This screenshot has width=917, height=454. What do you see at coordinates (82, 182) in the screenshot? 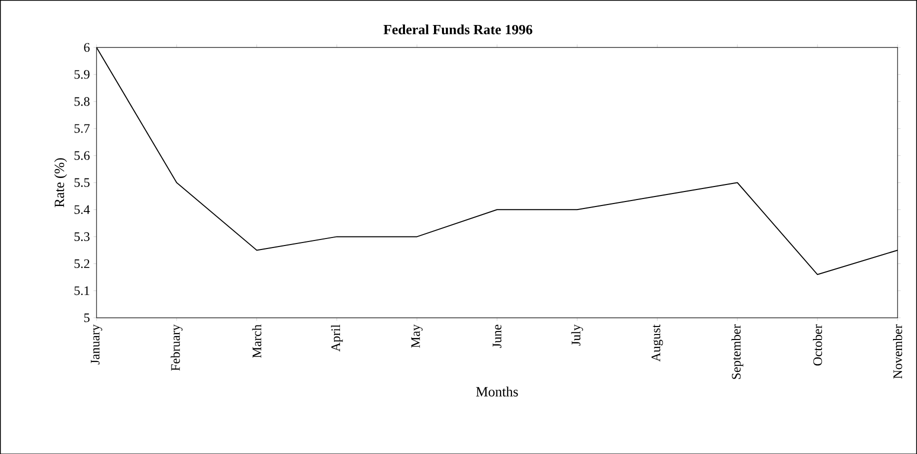
I see `y-tick-label: 5.5` at bounding box center [82, 182].